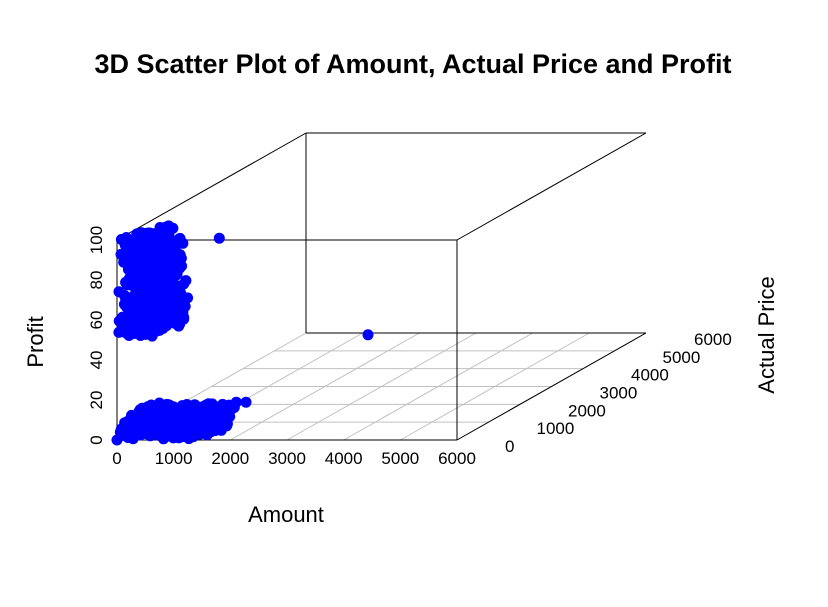 Image resolution: width=828 pixels, height=607 pixels. I want to click on x-axis-label: Amount, so click(286, 514).